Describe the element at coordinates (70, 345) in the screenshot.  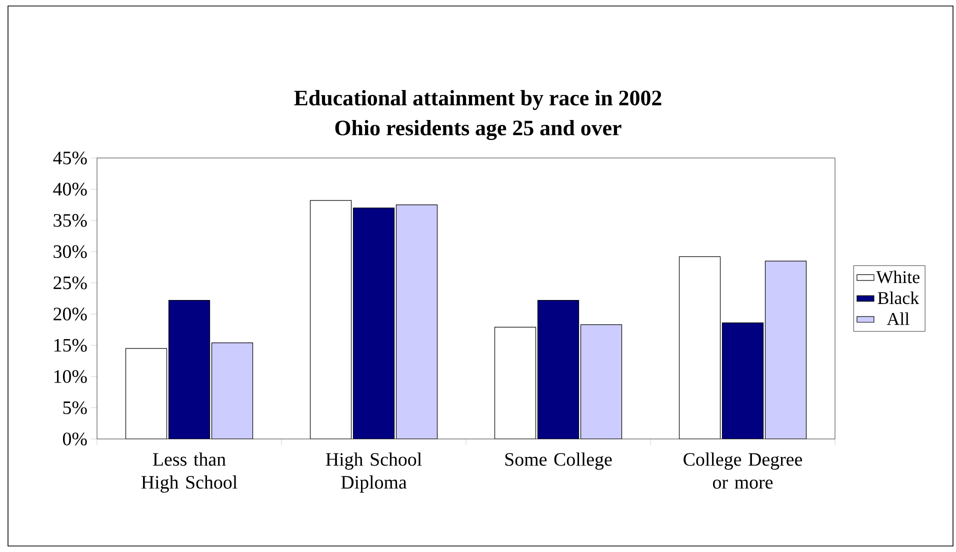
I see `y-tick-label: 15%` at that location.